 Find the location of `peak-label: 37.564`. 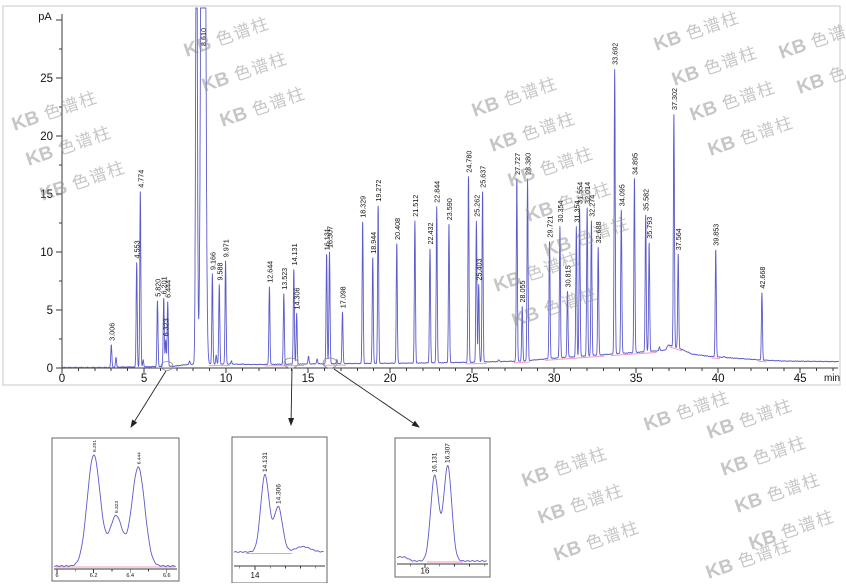

peak-label: 37.564 is located at coordinates (678, 239).